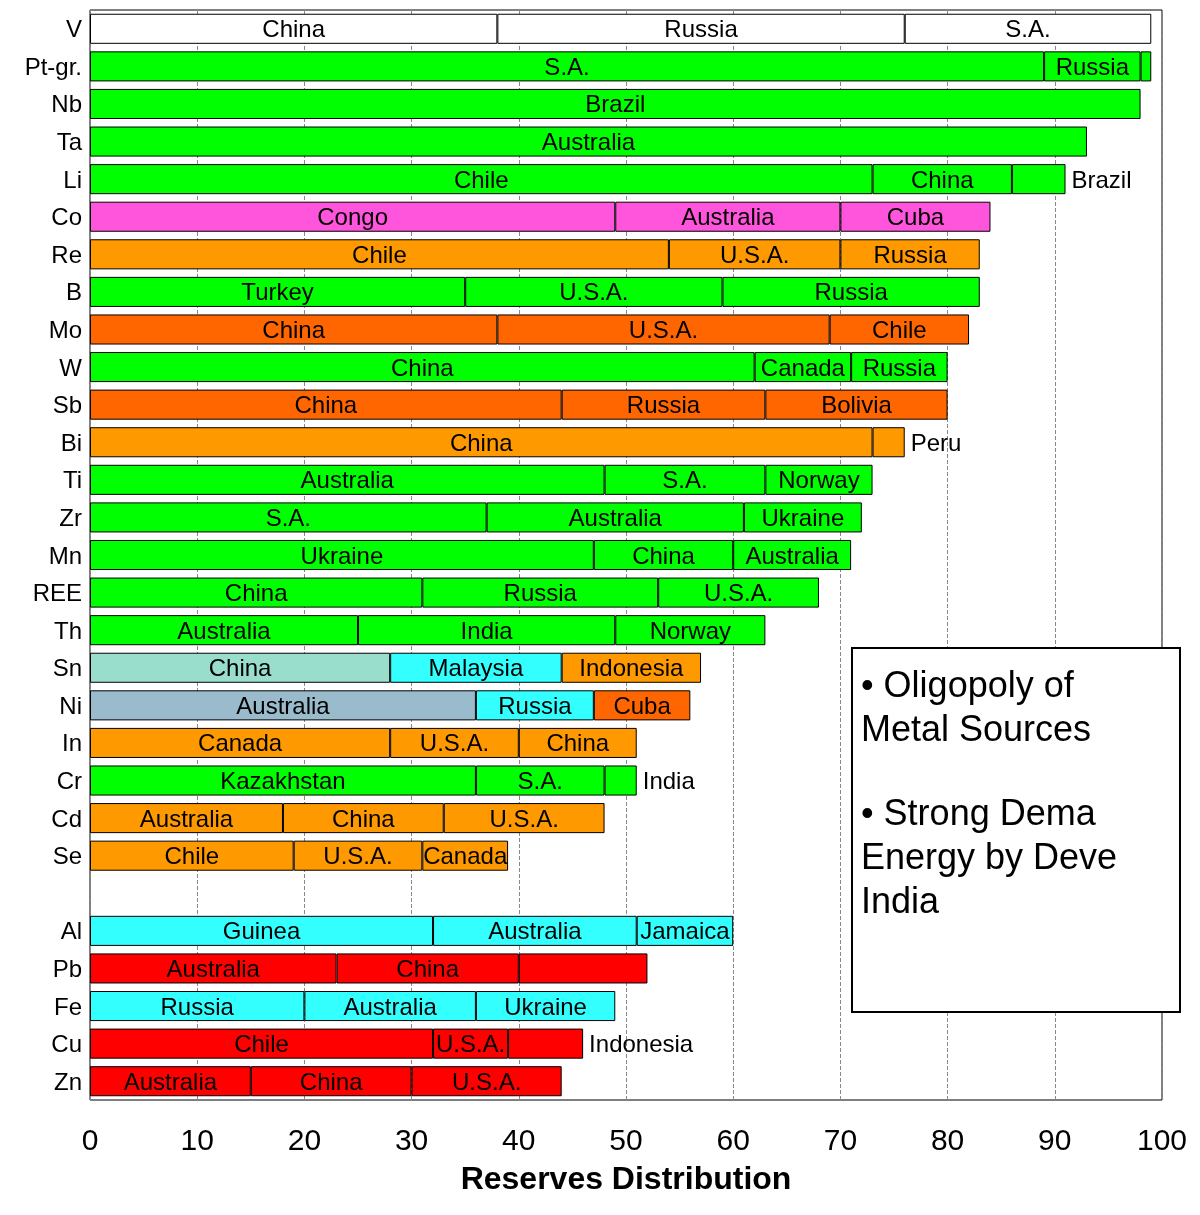 This screenshot has width=1200, height=1215. Describe the element at coordinates (67, 1081) in the screenshot. I see `y-tick-label: Zn` at that location.